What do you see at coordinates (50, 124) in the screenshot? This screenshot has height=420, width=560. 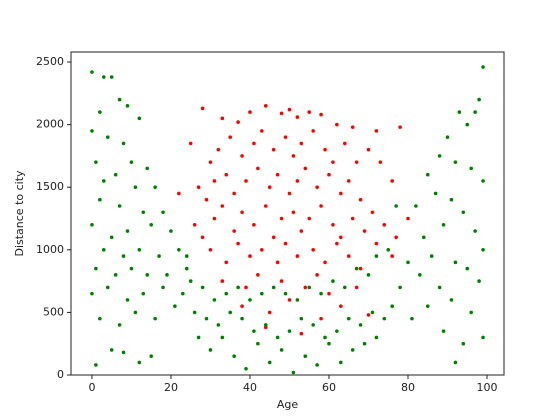 I see `y-tick-label: 2000` at bounding box center [50, 124].